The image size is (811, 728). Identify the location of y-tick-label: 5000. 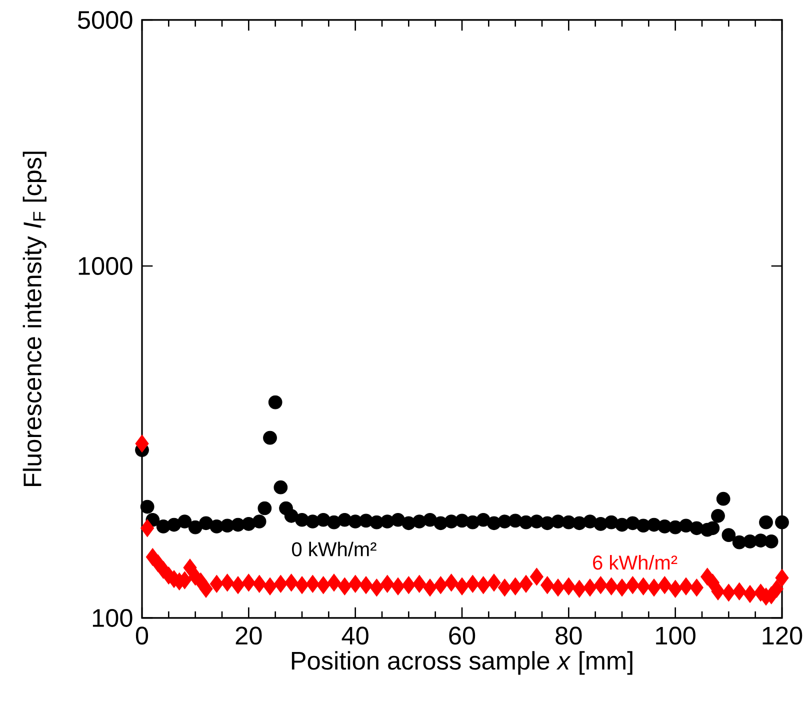
(105, 20).